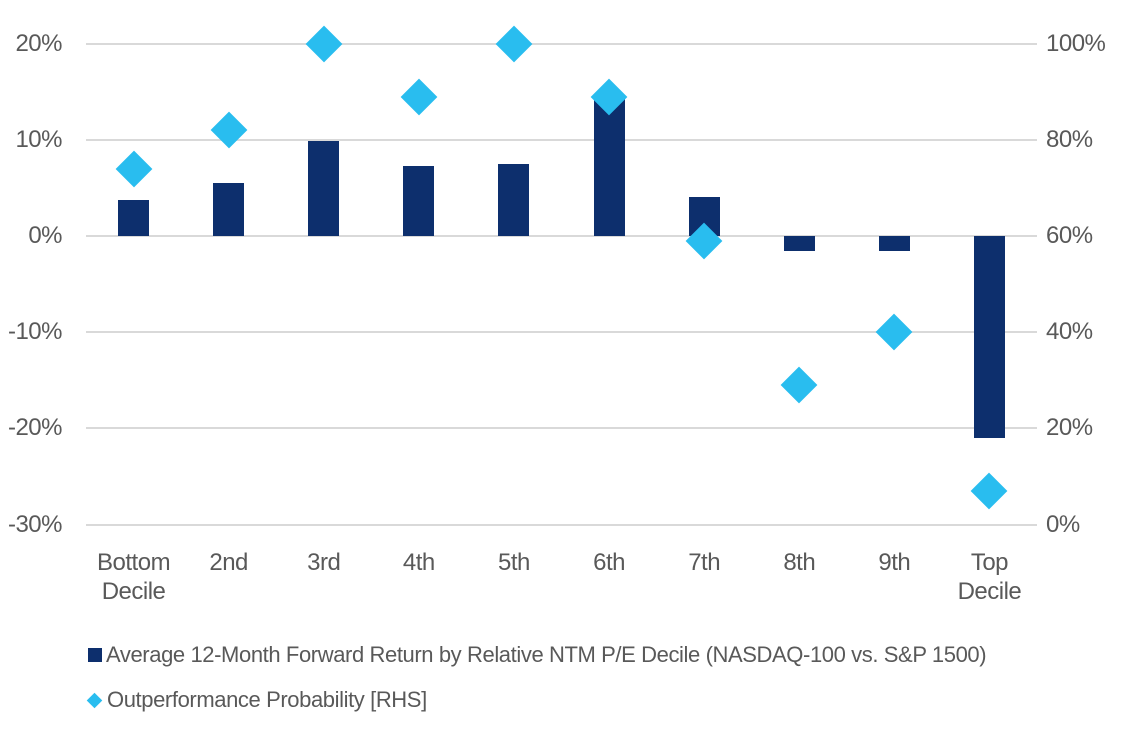 Image resolution: width=1135 pixels, height=730 pixels. Describe the element at coordinates (95, 655) in the screenshot. I see `bar-series-swatch-icon` at that location.